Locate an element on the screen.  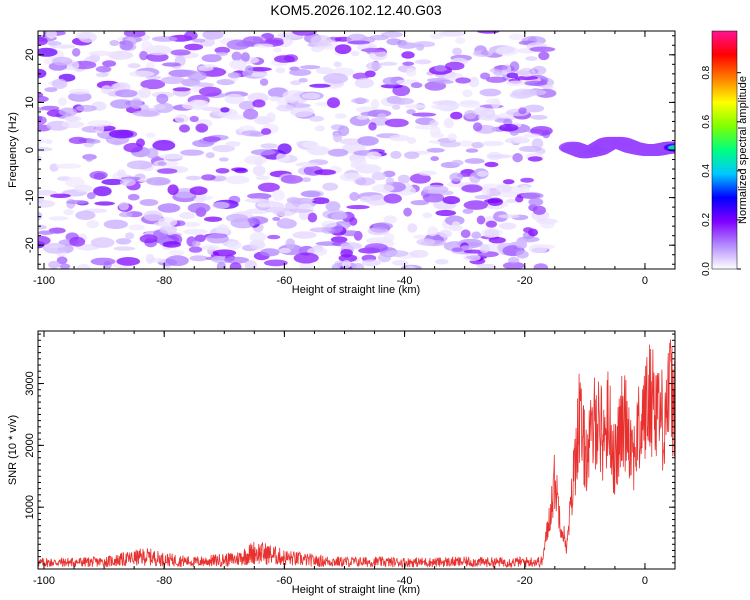
heatmap-y-tick-label: -20 is located at coordinates (30, 245).